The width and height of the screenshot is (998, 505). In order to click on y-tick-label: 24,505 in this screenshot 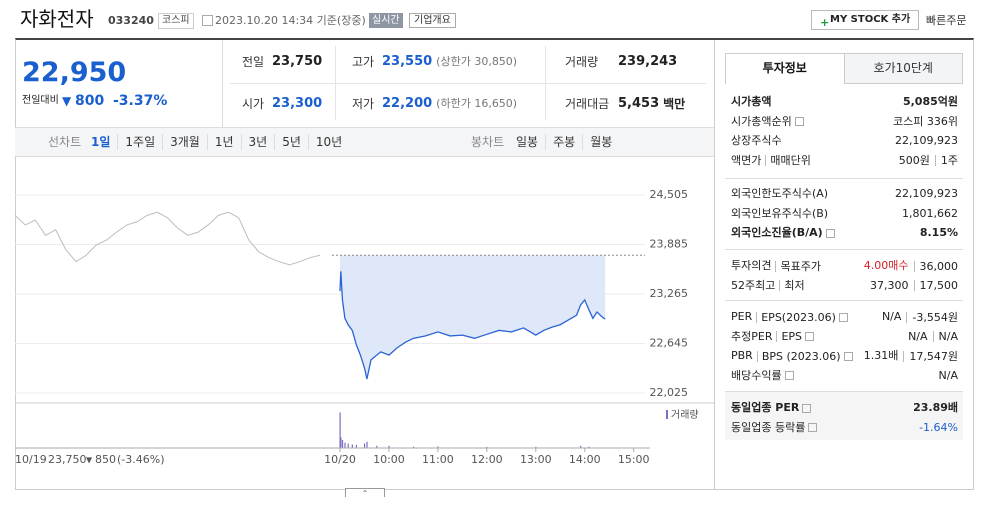, I will do `click(669, 194)`.